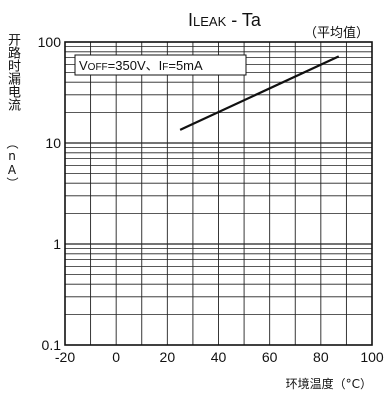 This screenshot has height=394, width=387. What do you see at coordinates (329, 383) in the screenshot?
I see `x-axis-label: 环境温度（°C）` at bounding box center [329, 383].